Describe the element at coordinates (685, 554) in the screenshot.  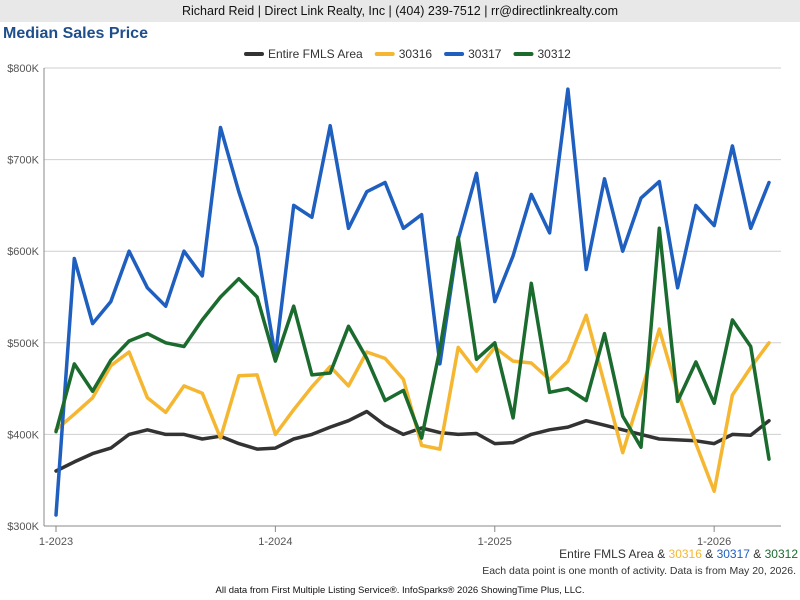
I see `series-footer-part: 30316` at that location.